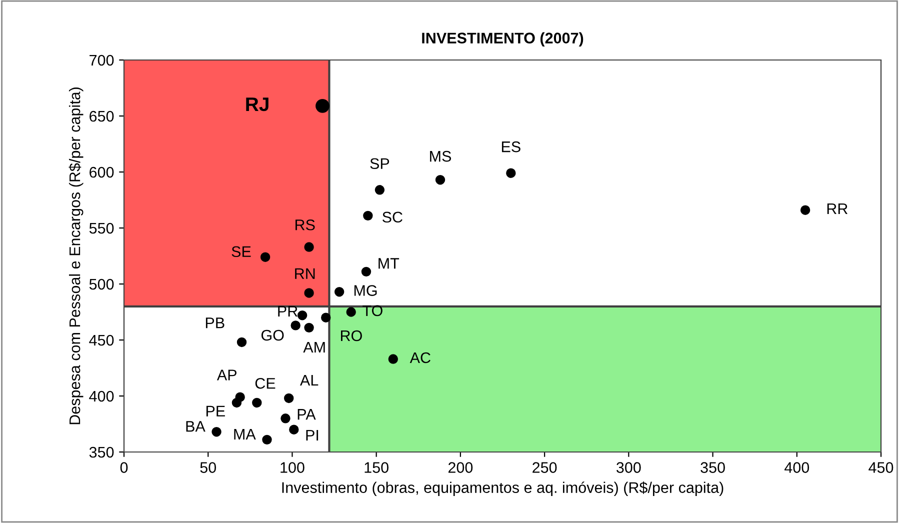  I want to click on x-tick-label: 100, so click(292, 467).